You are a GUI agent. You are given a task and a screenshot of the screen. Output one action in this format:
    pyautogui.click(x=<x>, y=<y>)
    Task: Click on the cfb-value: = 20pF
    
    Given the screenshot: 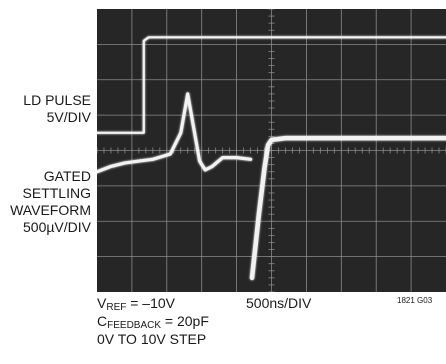 What is the action you would take?
    pyautogui.click(x=185, y=321)
    